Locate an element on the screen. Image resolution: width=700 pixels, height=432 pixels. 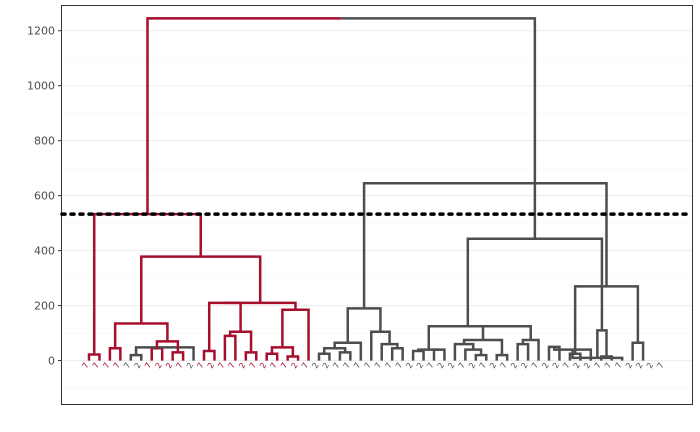
y-tick-label: 1000 is located at coordinates (41, 86).